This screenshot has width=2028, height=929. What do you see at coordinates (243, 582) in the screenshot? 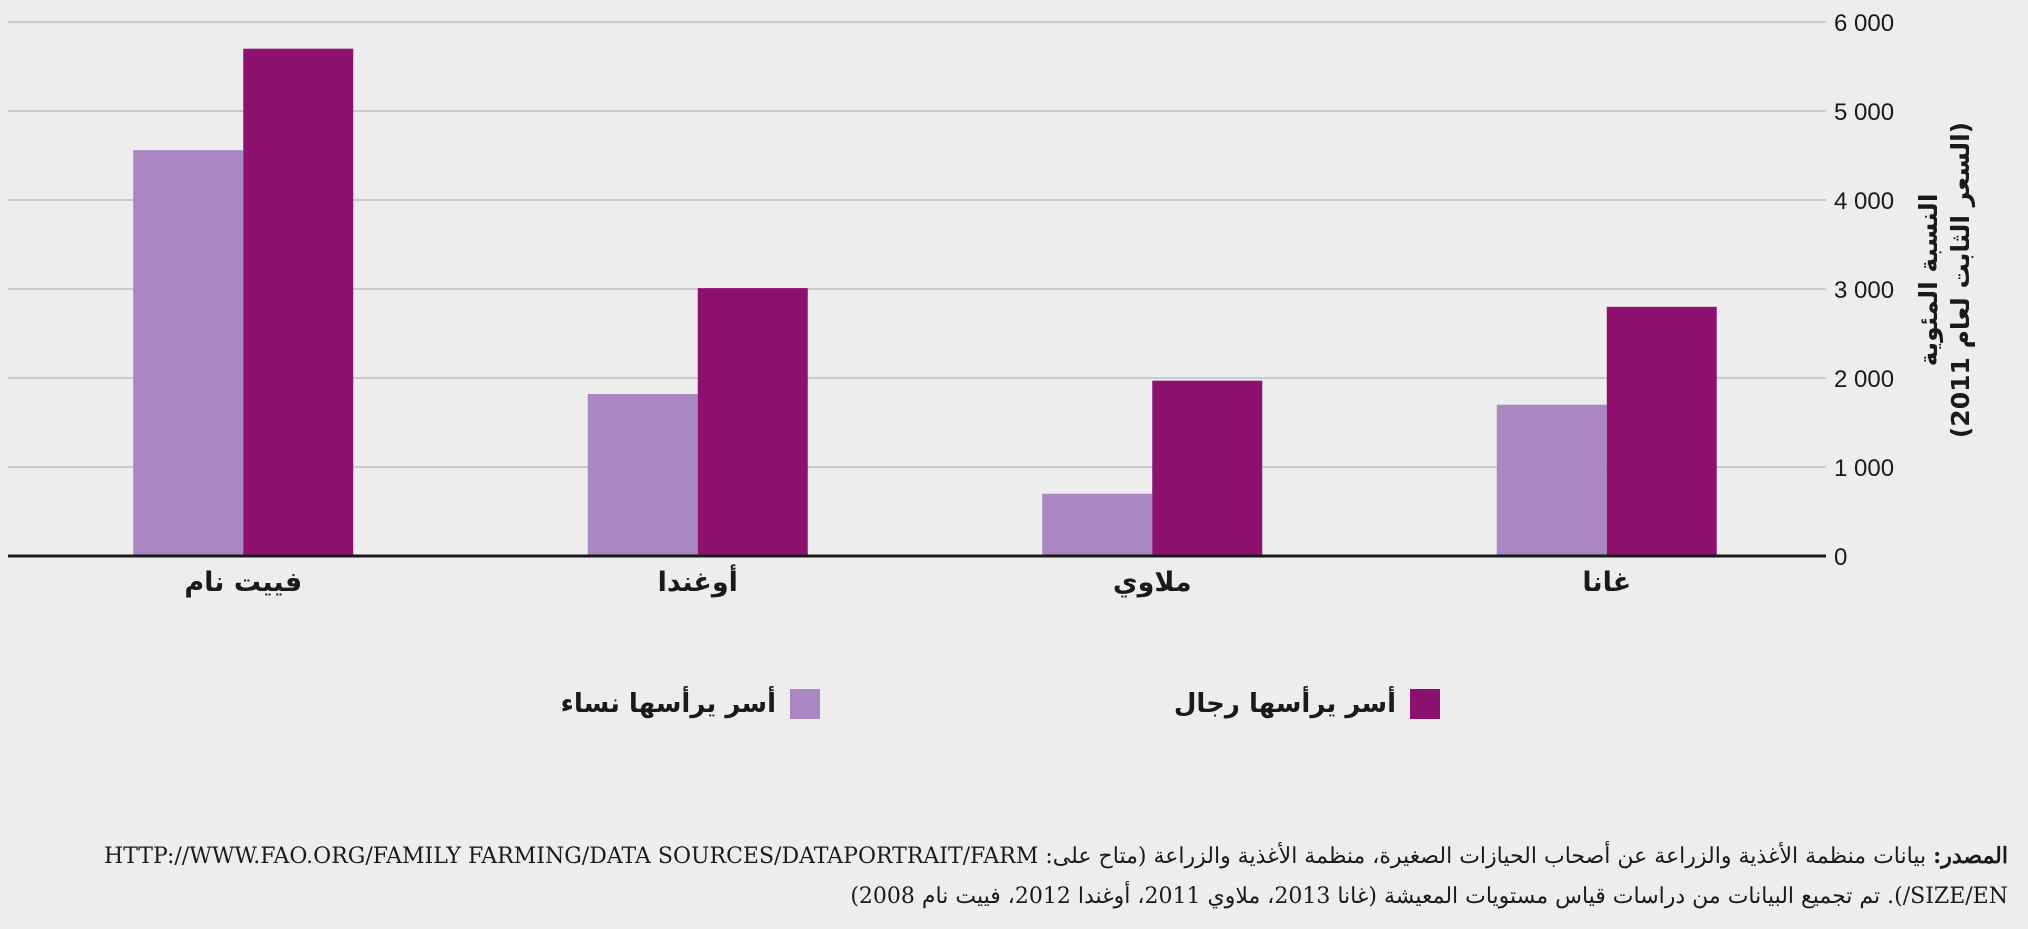
I see `x-category-label: فييت نام` at bounding box center [243, 582].